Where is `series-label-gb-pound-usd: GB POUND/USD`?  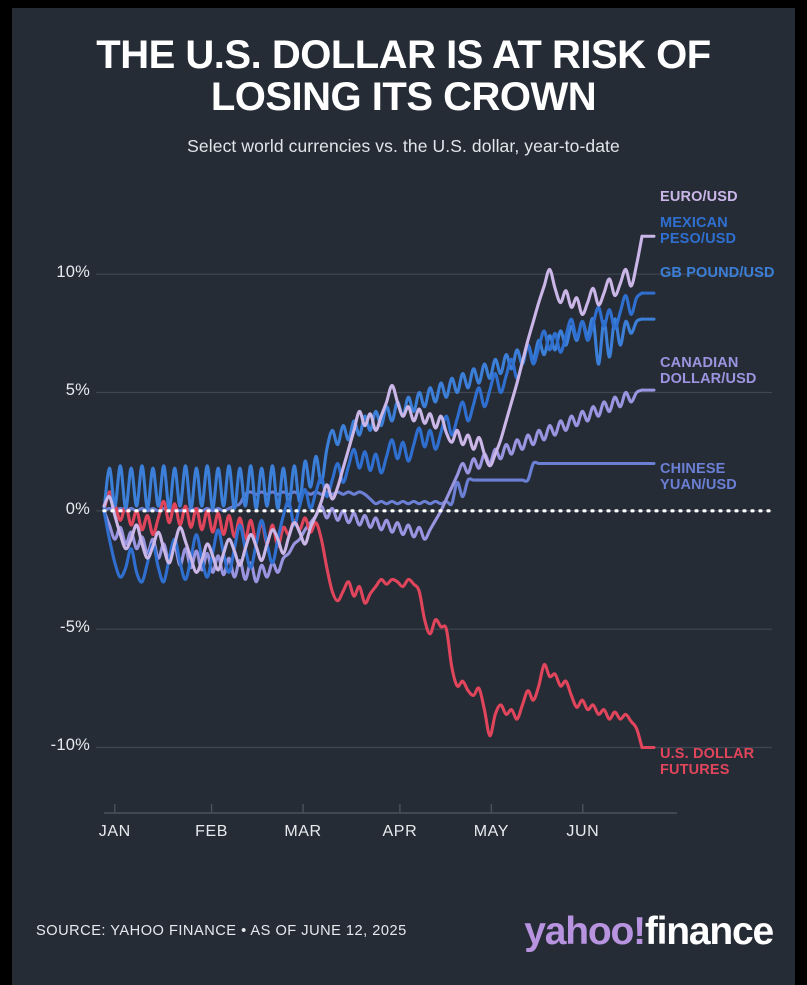
series-label-gb-pound-usd: GB POUND/USD is located at coordinates (717, 272).